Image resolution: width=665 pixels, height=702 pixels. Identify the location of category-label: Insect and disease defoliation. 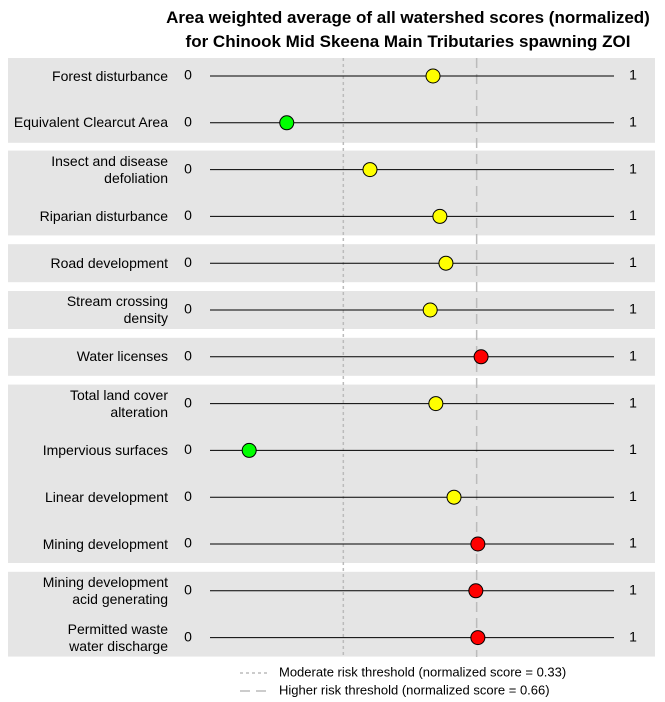
(109, 169).